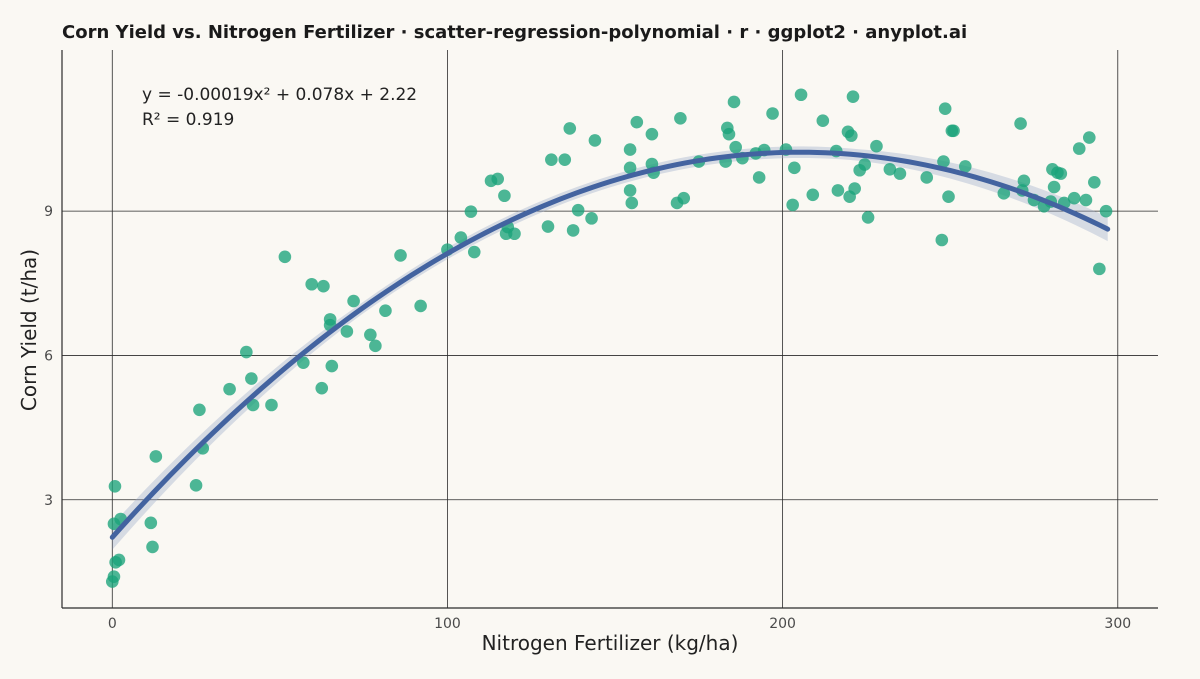 The width and height of the screenshot is (1200, 679). I want to click on r-squared-label: R² = 0.919, so click(188, 120).